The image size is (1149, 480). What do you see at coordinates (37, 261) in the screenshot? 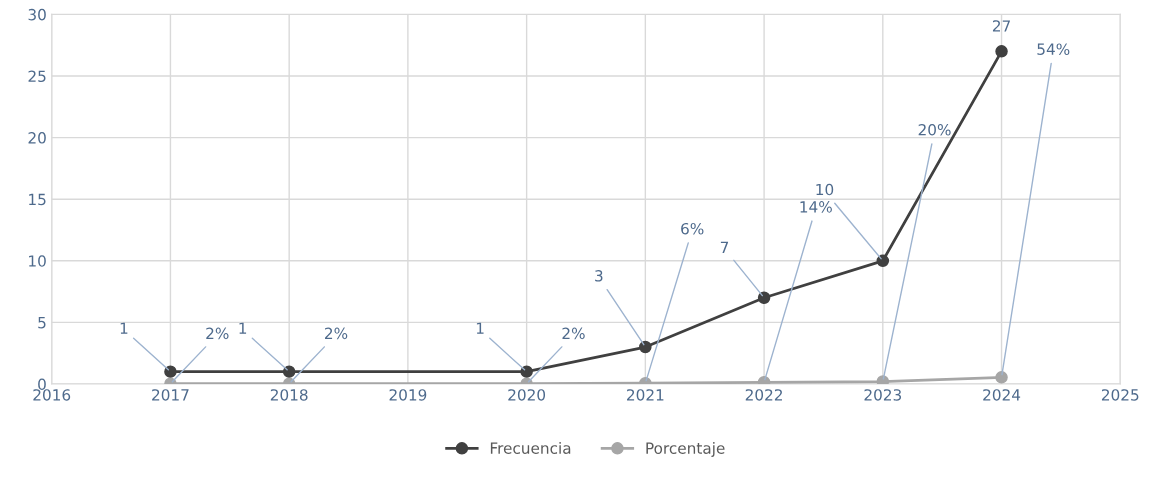
I see `y-tick-label: 10` at bounding box center [37, 261].